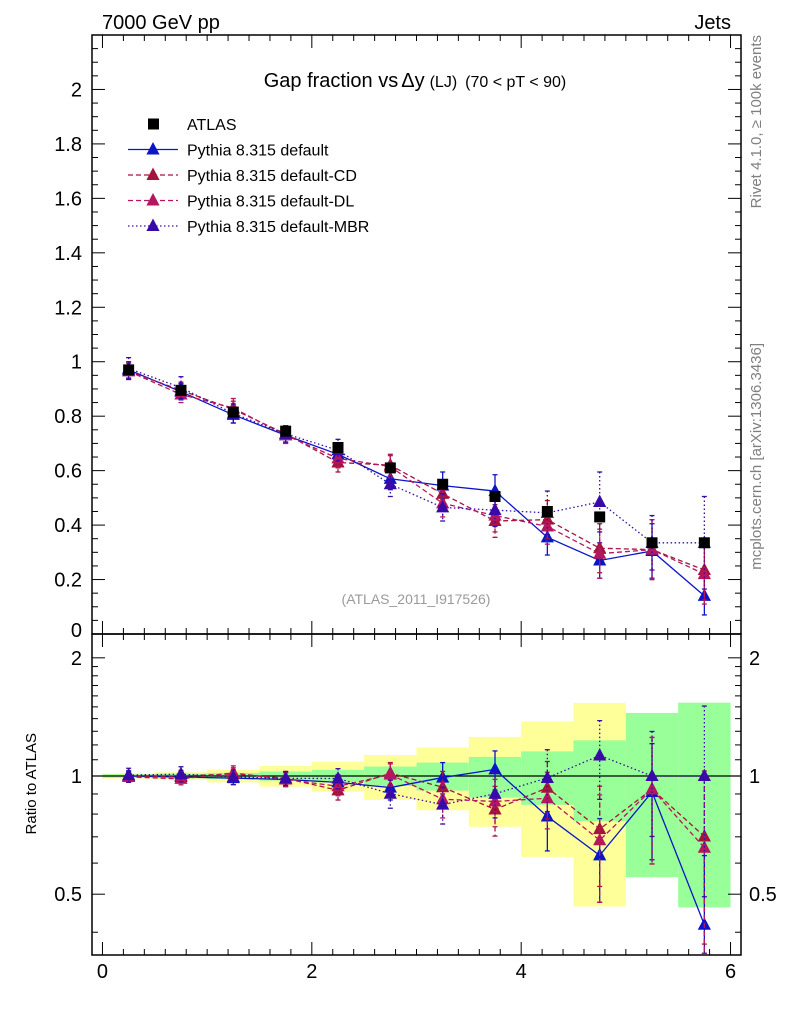 The width and height of the screenshot is (786, 1024). Describe the element at coordinates (76, 363) in the screenshot. I see `y-tick-label: 1` at that location.